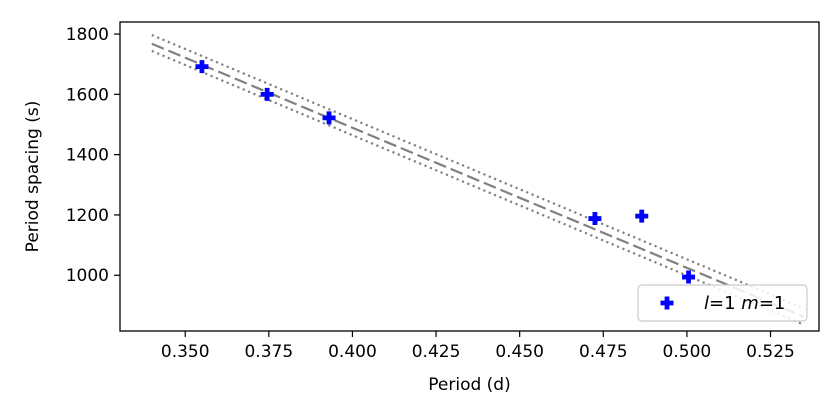  Describe the element at coordinates (772, 303) in the screenshot. I see `legend-label-part-3: =1` at that location.